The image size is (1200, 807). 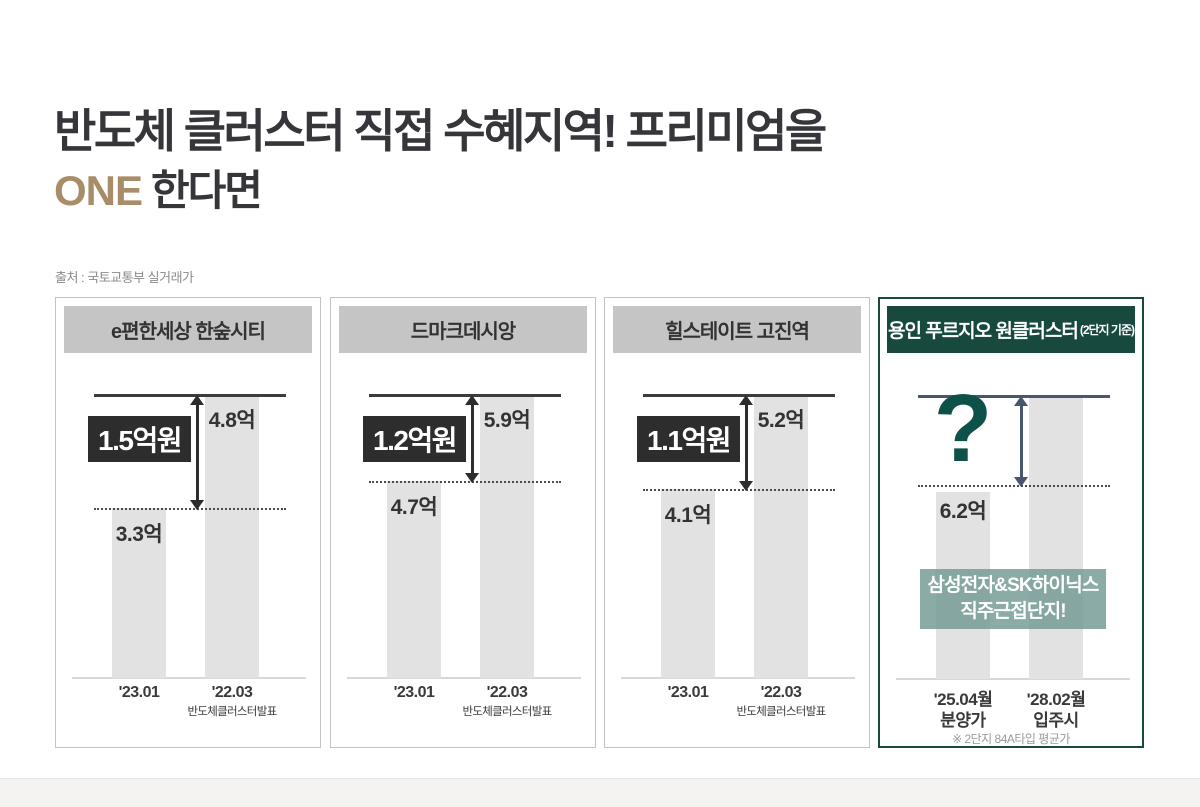 What do you see at coordinates (600, 792) in the screenshot?
I see `footer-strip` at bounding box center [600, 792].